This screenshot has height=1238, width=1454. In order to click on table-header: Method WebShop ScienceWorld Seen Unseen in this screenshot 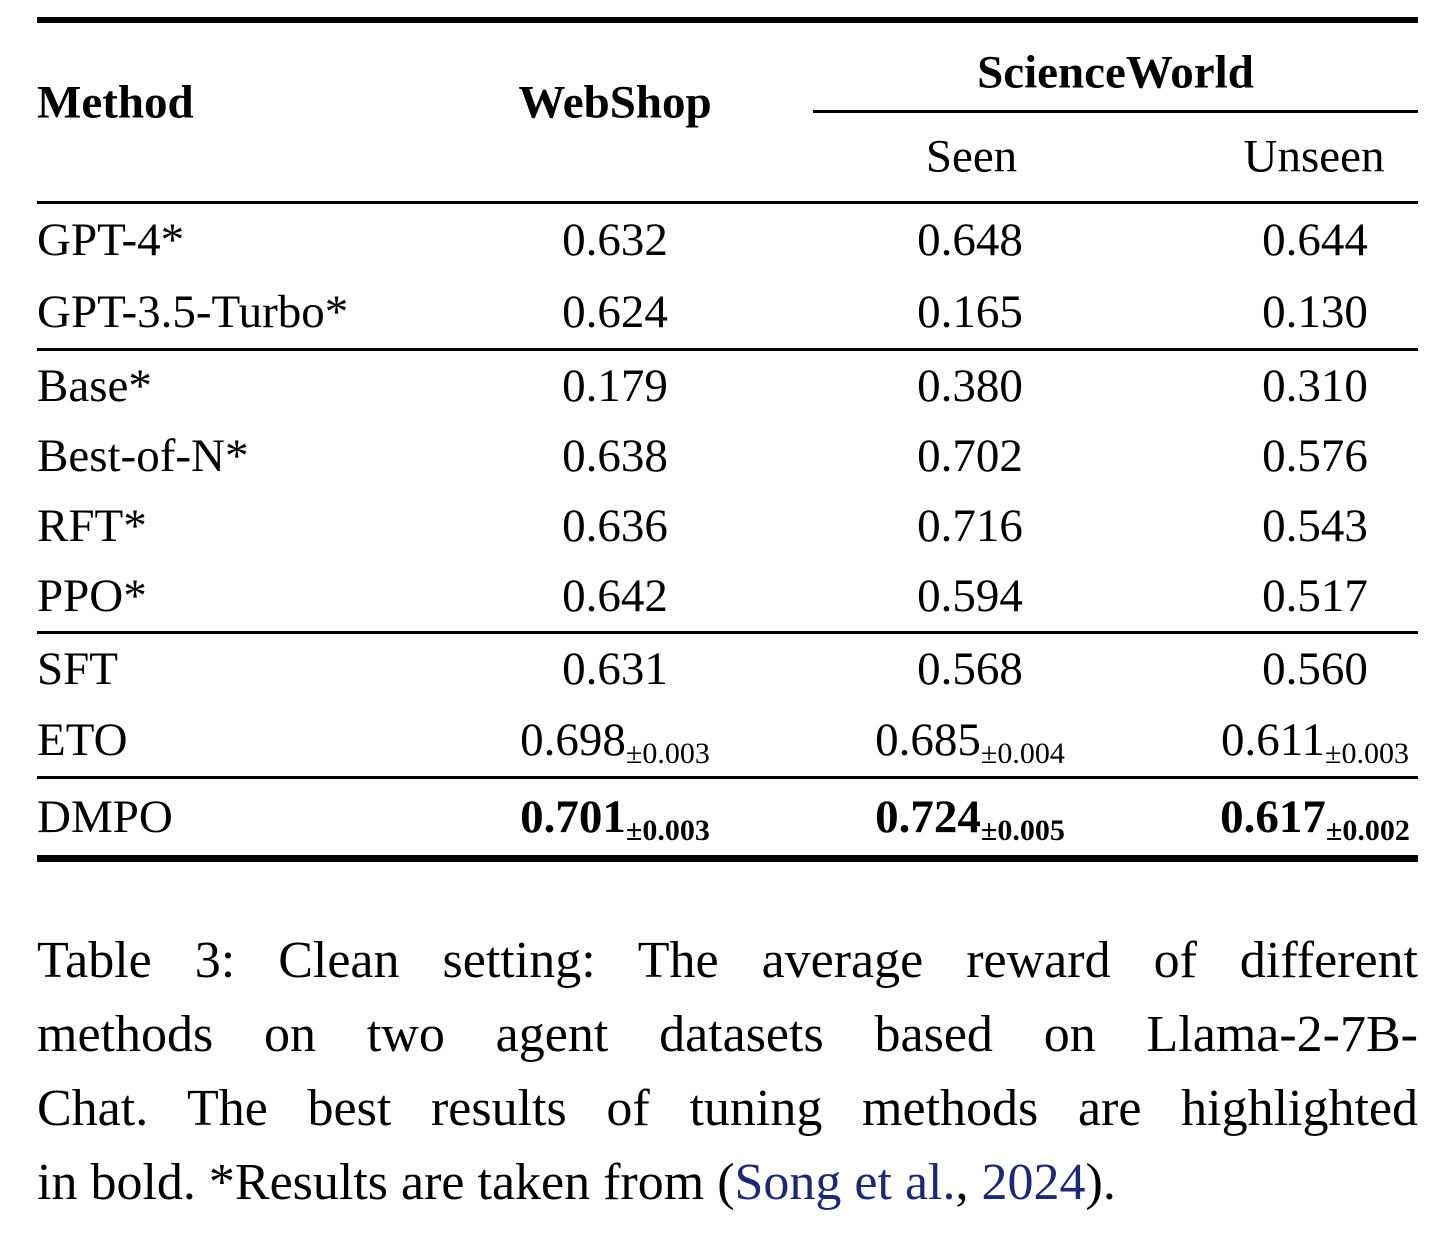, I will do `click(727, 112)`.